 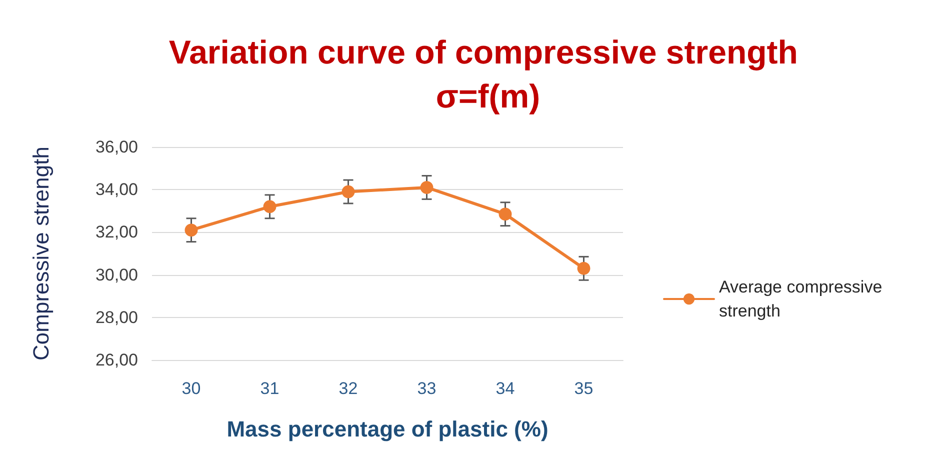 I want to click on y-tick-label: 30,00, so click(x=116, y=274).